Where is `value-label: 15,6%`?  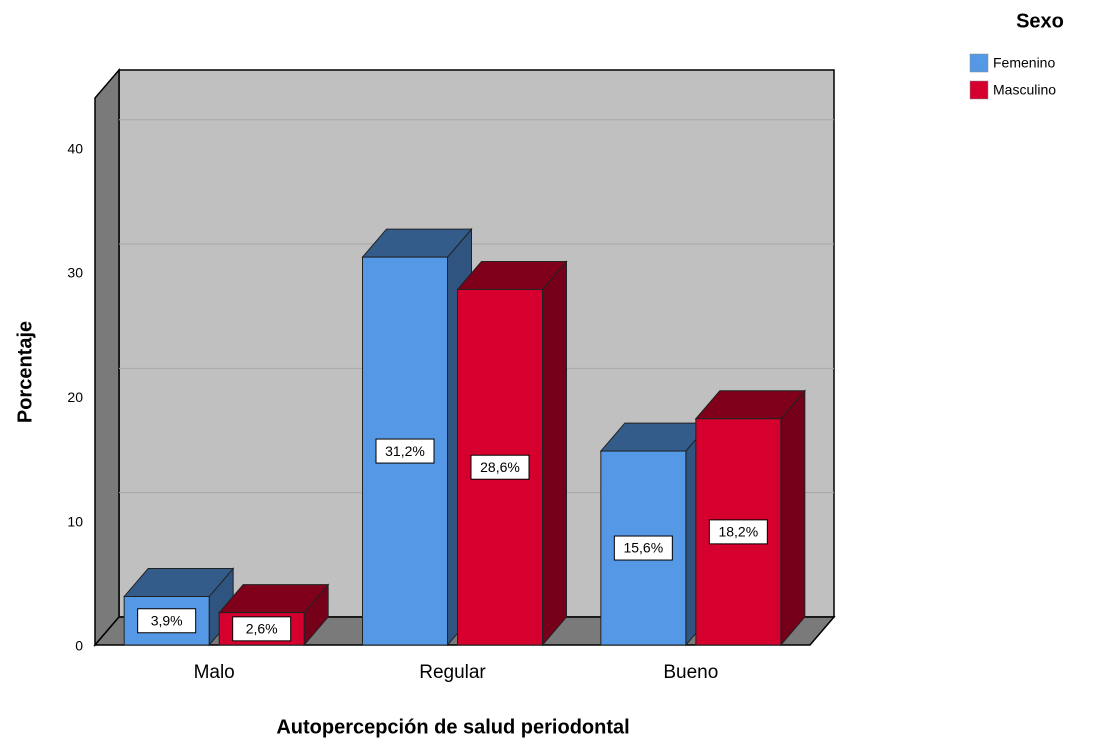
value-label: 15,6% is located at coordinates (643, 548).